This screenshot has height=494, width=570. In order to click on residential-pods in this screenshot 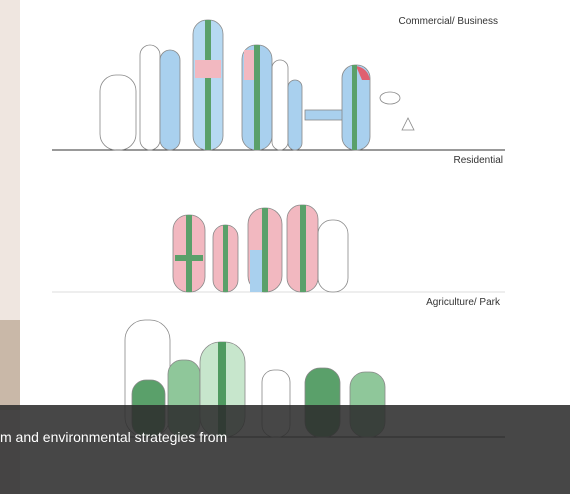, I will do `click(260, 248)`.